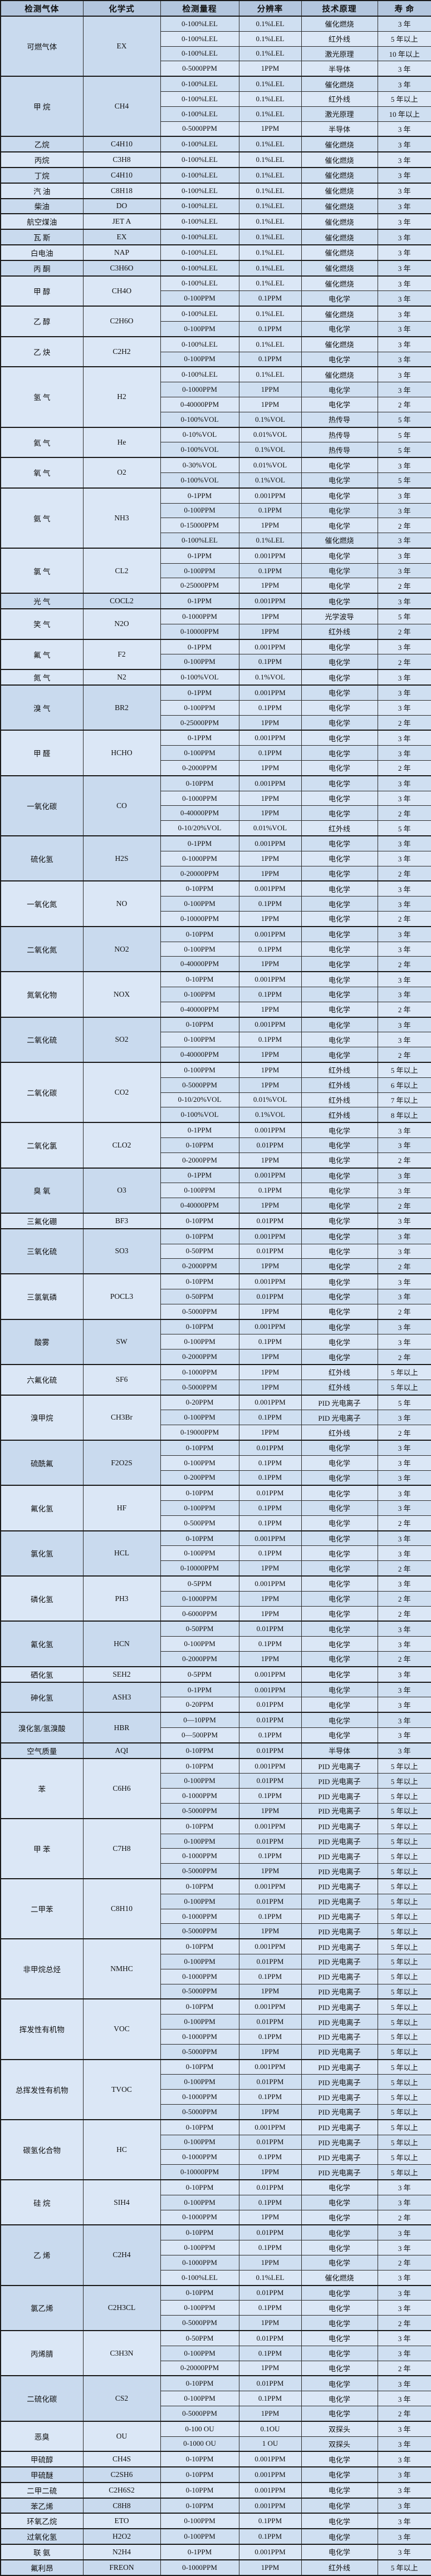  Describe the element at coordinates (121, 351) in the screenshot. I see `formula-cell: C2H2` at that location.